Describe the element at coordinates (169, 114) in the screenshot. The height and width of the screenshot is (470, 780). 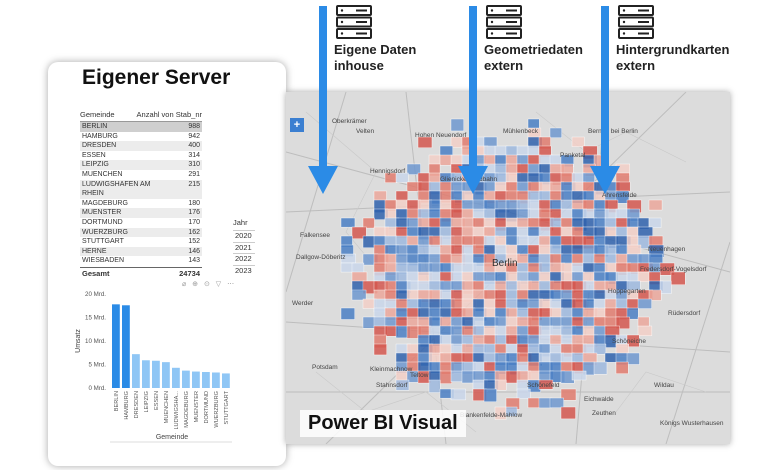
I see `col-anzahl: Anzahl von Stab_nr` at that location.